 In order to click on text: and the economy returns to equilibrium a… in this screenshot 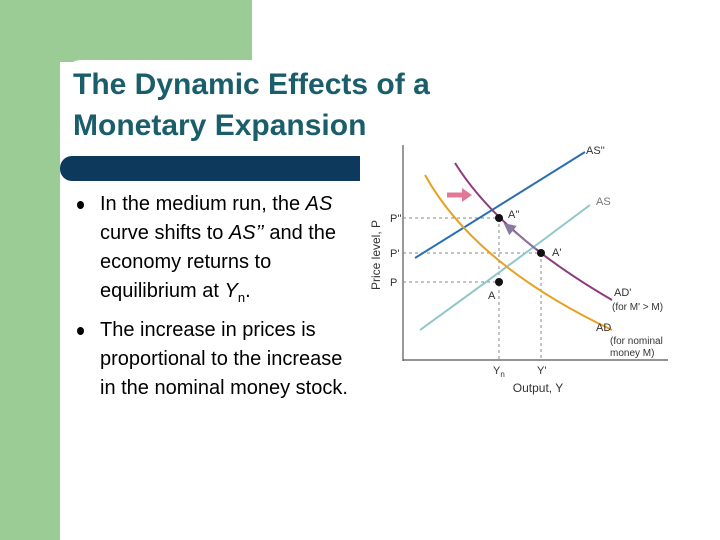, I will do `click(218, 262)`.